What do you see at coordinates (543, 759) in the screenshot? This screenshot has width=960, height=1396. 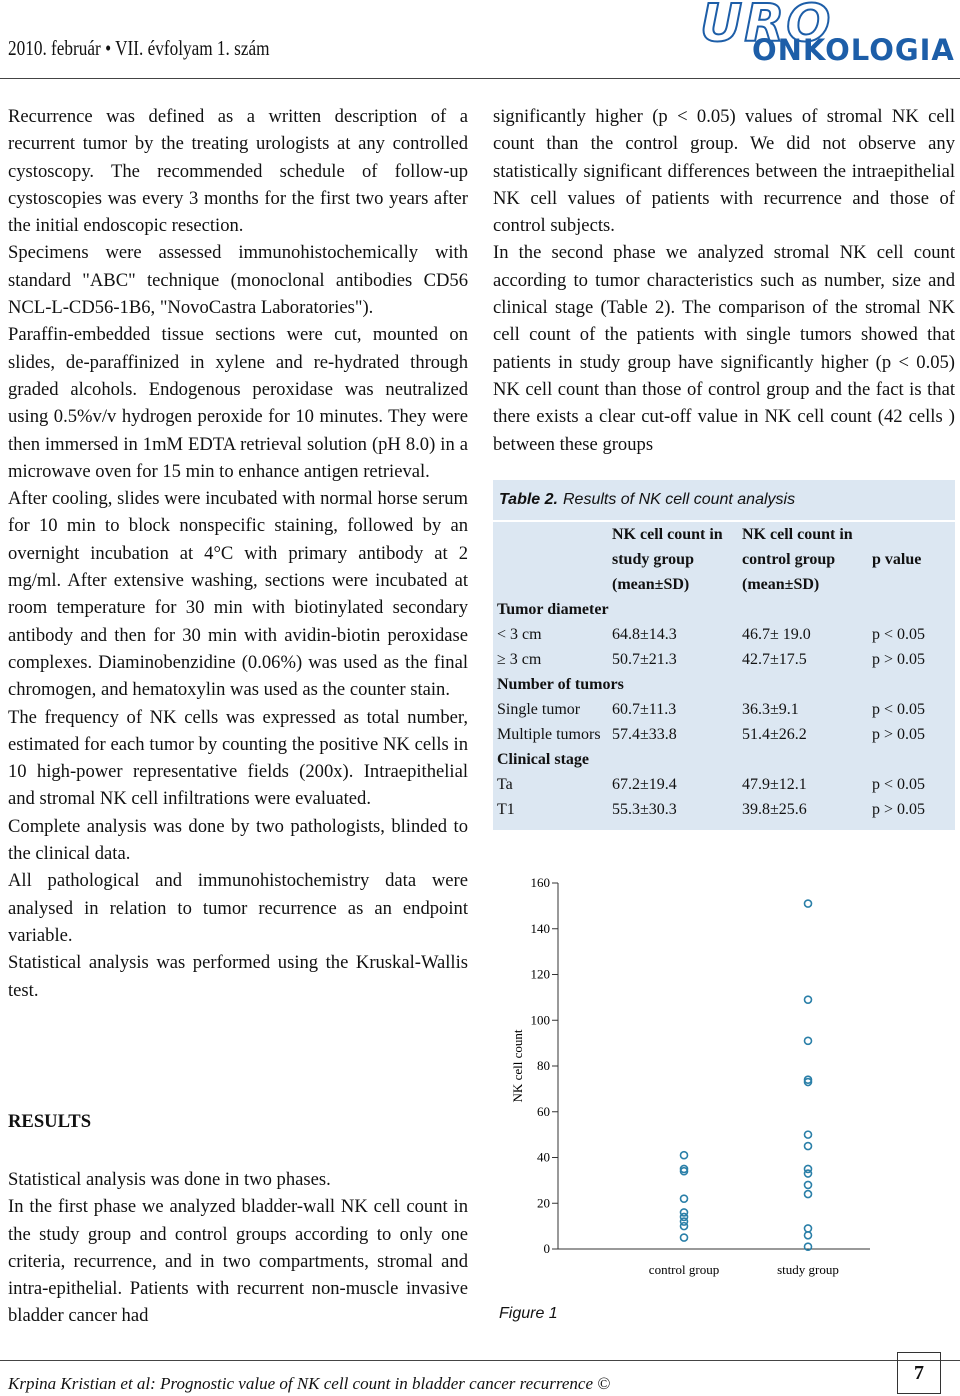 I see `section-title: Clinical stage` at bounding box center [543, 759].